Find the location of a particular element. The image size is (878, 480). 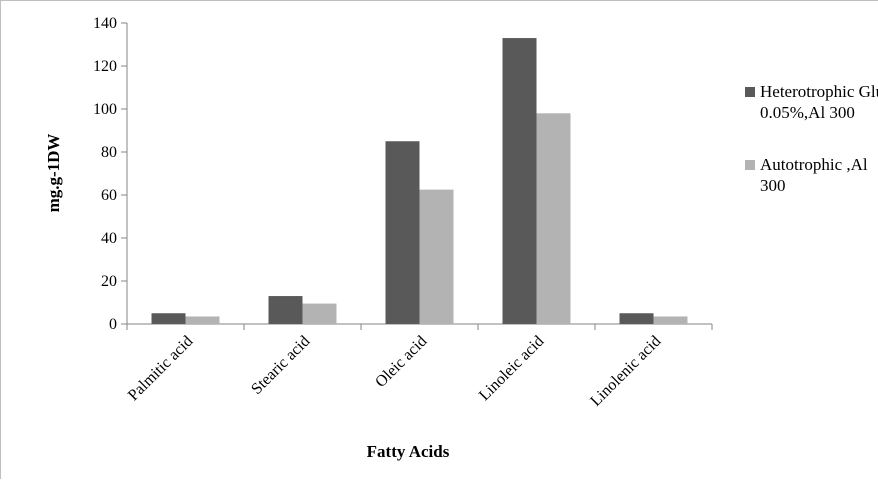

x-axis-title: Fatty Acids is located at coordinates (408, 451).